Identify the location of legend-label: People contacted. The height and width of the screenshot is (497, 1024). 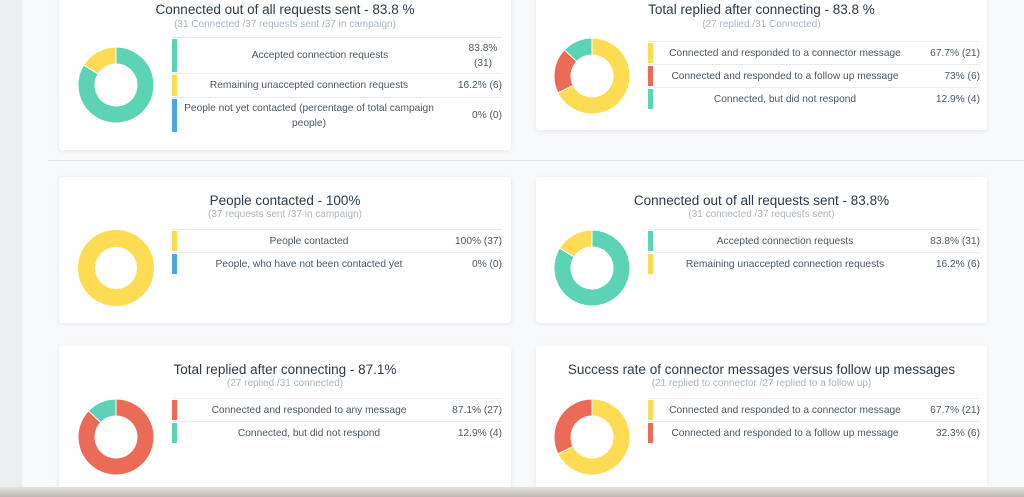
(309, 241).